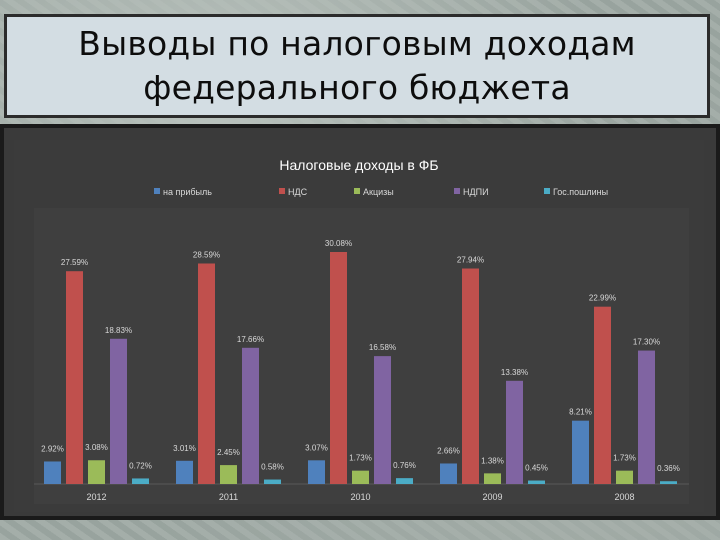  I want to click on data-label-2010-3: 16.58%, so click(382, 347).